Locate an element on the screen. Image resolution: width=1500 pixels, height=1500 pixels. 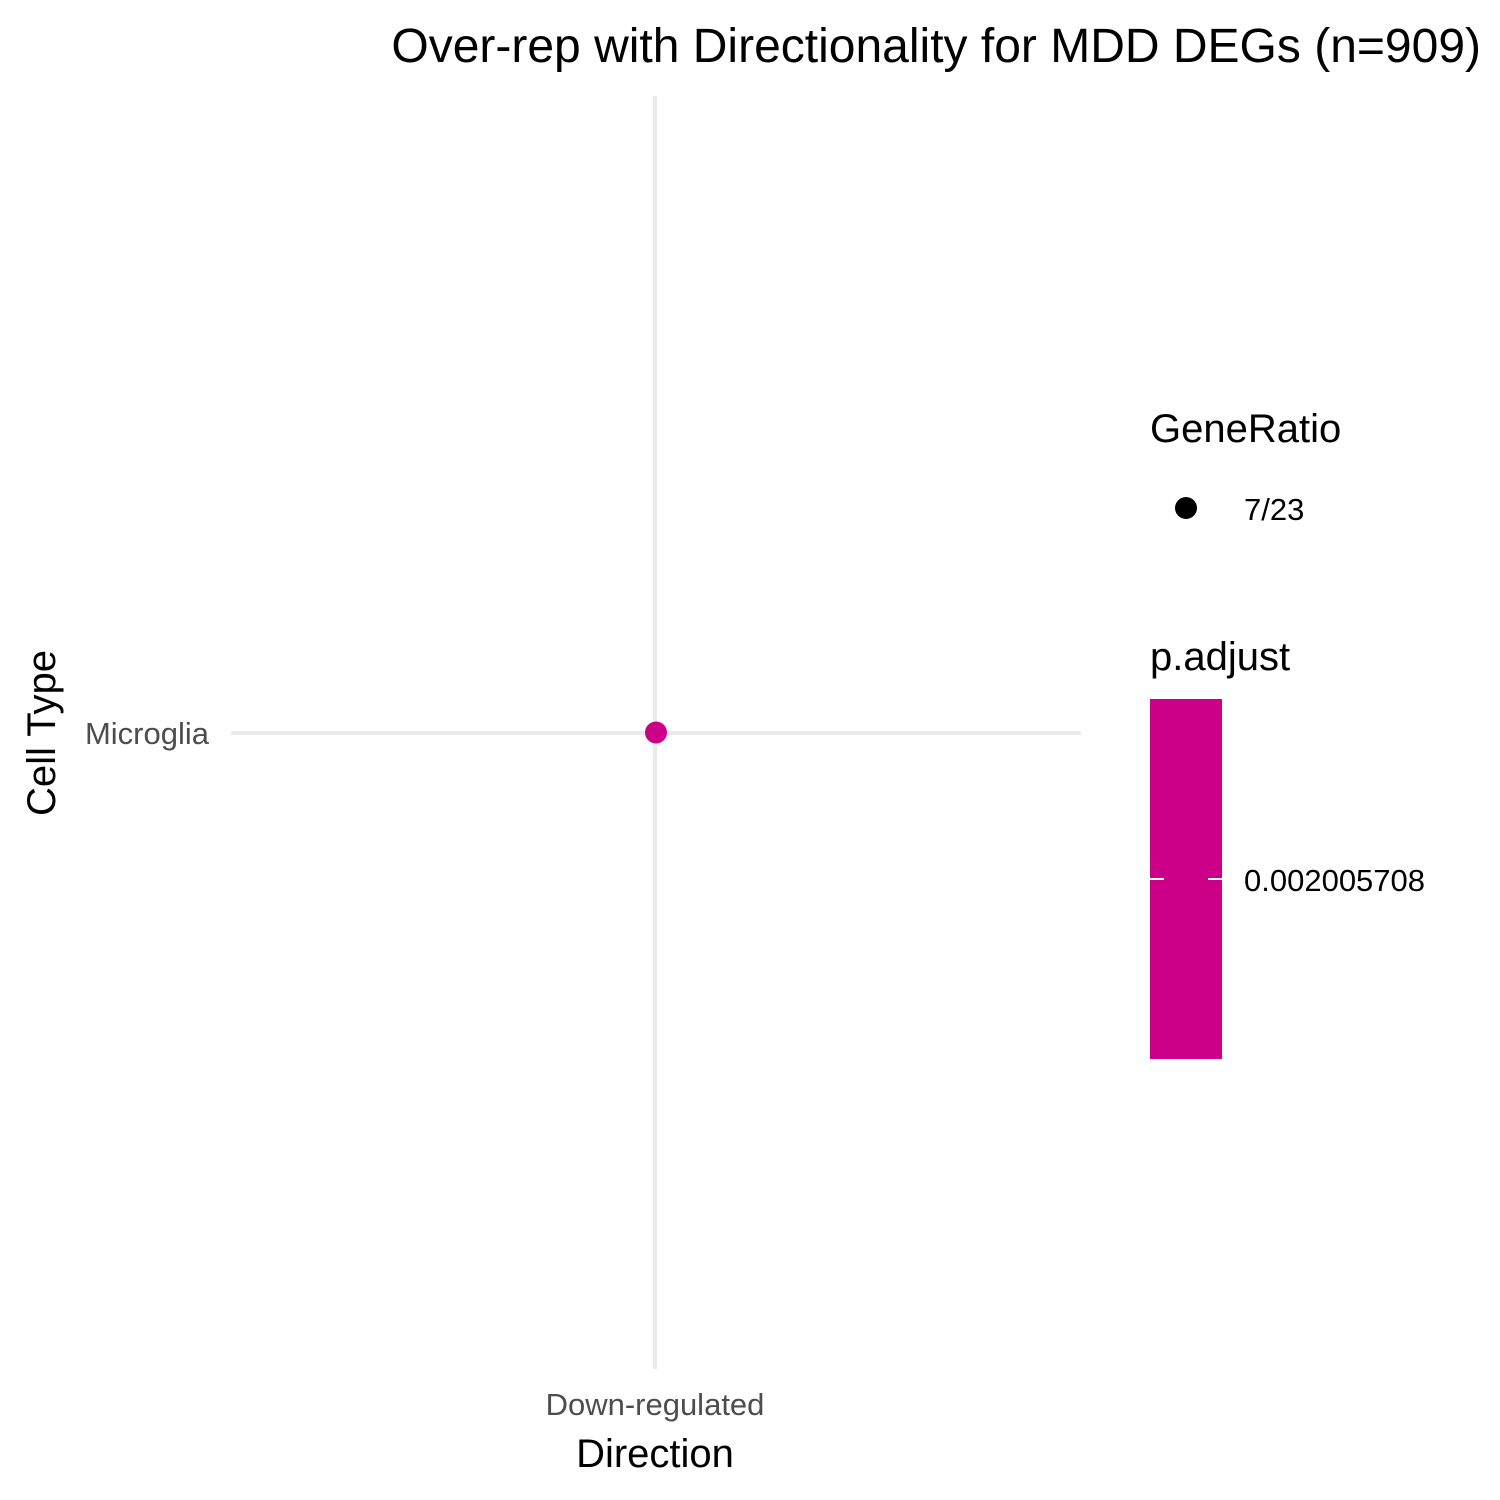
legend-colorbar-label: 0.002005708 is located at coordinates (1334, 880).